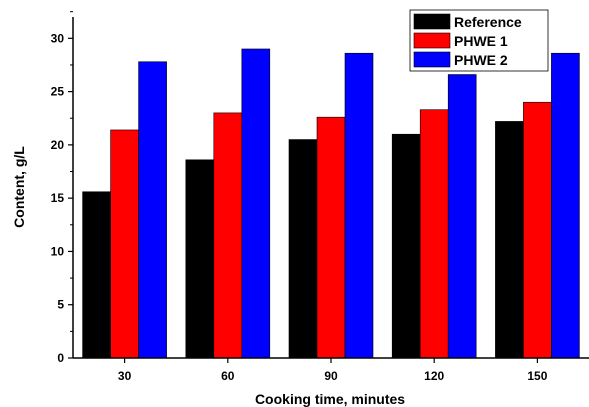  I want to click on x-axis-title: Cooking time, minutes, so click(330, 399).